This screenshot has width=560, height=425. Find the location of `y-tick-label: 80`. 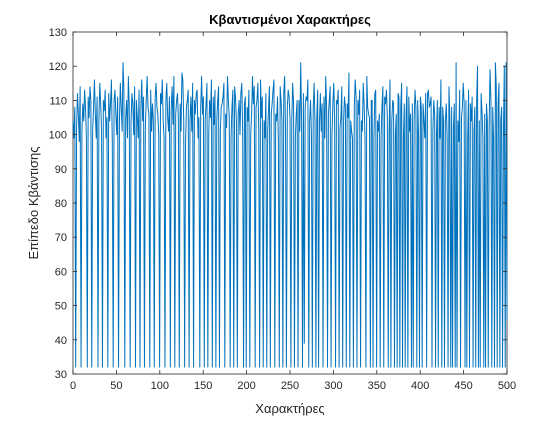

y-tick-label: 80 is located at coordinates (61, 204).